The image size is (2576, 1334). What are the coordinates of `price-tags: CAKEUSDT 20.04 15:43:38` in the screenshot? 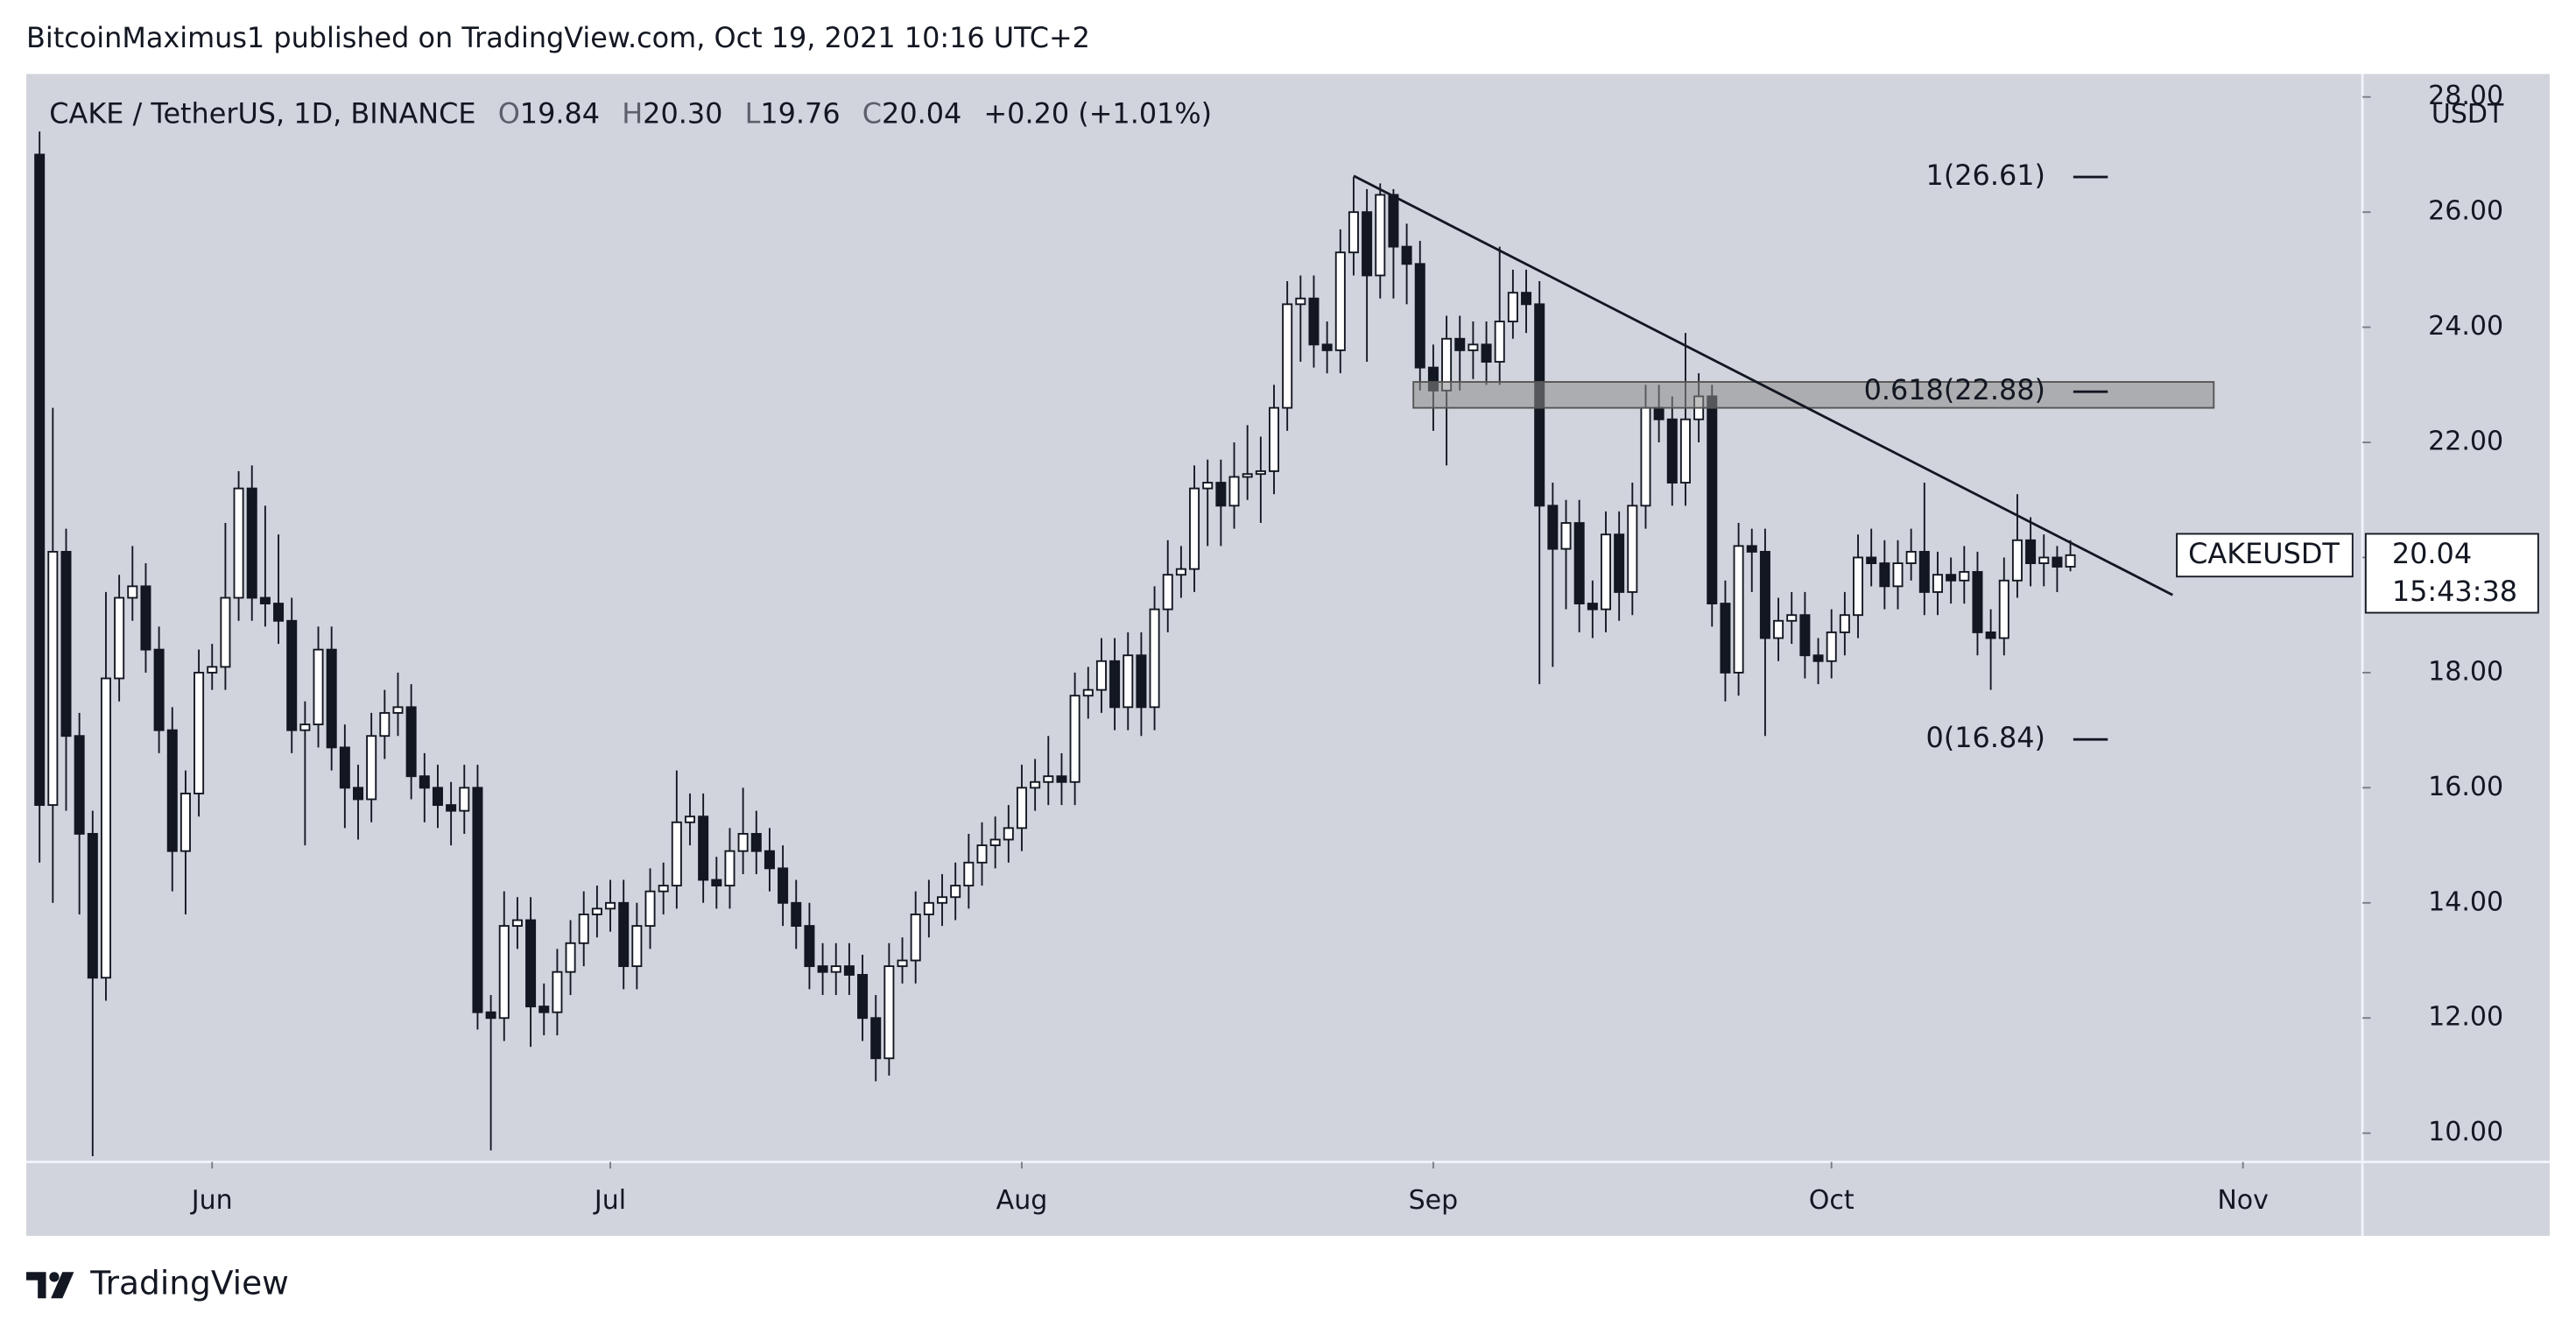 It's located at (2357, 573).